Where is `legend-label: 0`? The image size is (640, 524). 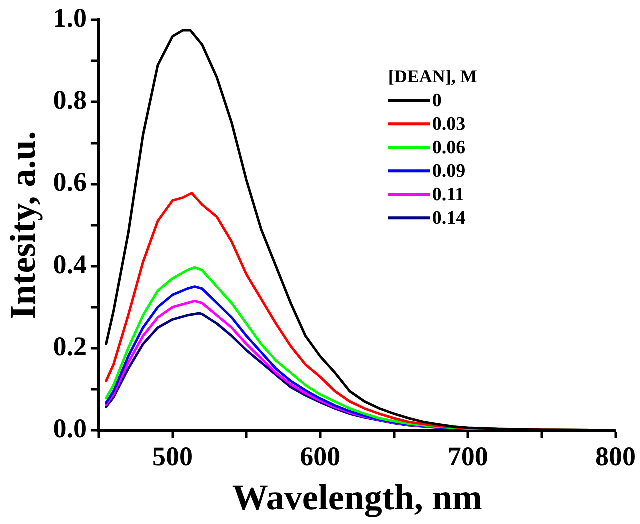
legend-label: 0 is located at coordinates (437, 101).